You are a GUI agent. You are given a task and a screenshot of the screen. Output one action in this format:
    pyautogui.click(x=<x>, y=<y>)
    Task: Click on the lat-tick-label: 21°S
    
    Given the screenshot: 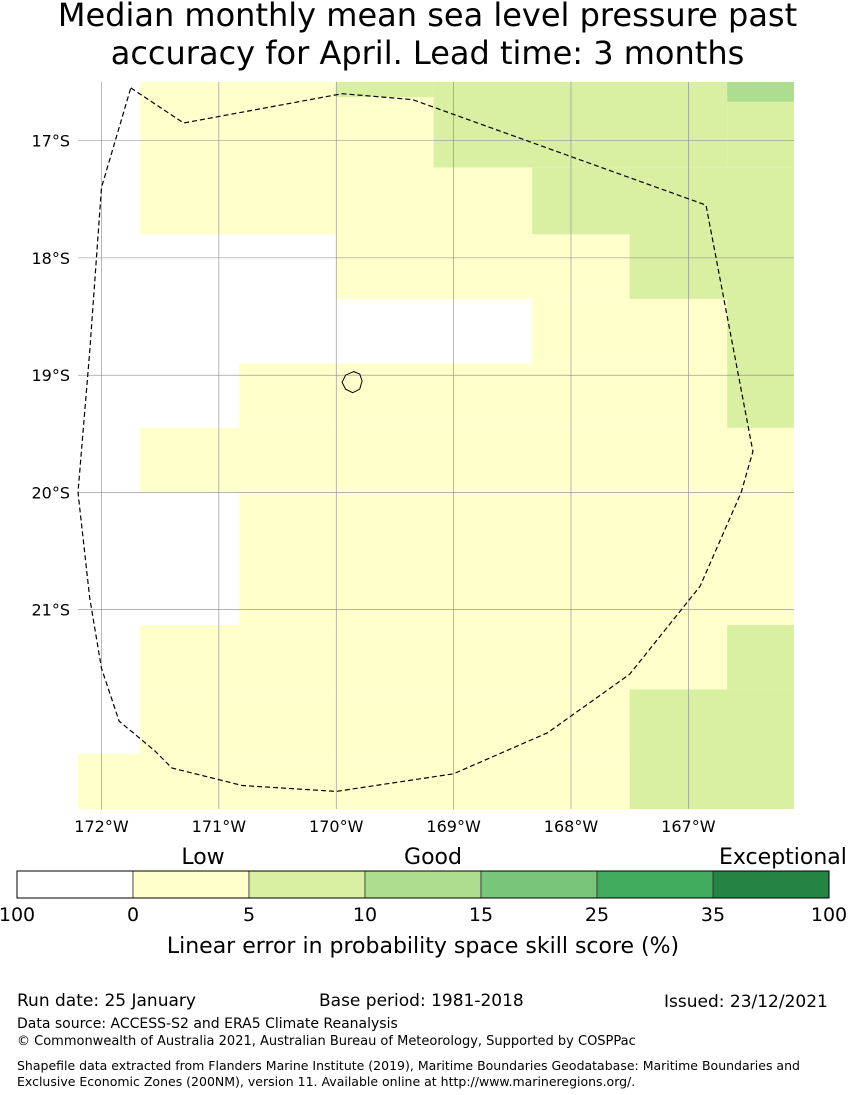 What is the action you would take?
    pyautogui.click(x=50, y=610)
    